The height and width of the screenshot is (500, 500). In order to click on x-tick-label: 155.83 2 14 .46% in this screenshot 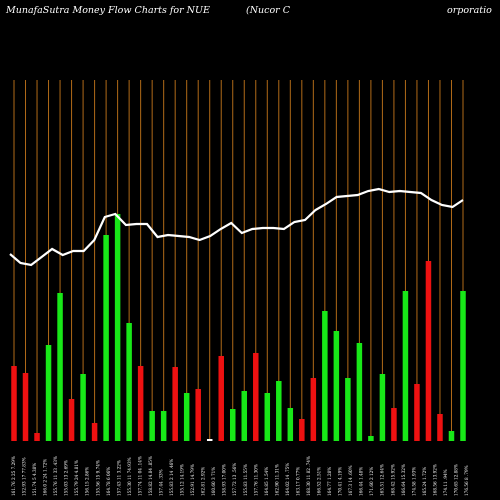, I will do `click(171, 477)`.